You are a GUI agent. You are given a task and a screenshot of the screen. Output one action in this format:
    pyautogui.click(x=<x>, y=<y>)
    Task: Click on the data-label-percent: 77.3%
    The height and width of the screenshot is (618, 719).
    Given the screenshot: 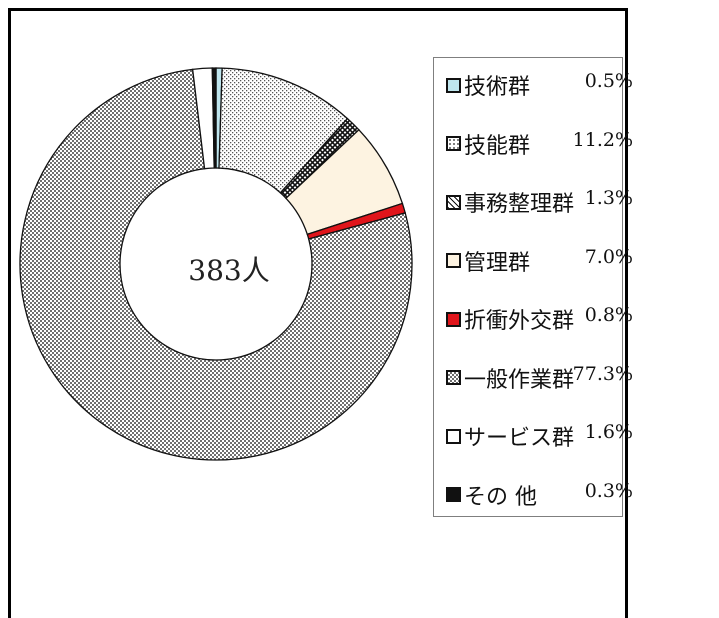 What is the action you would take?
    pyautogui.click(x=602, y=373)
    